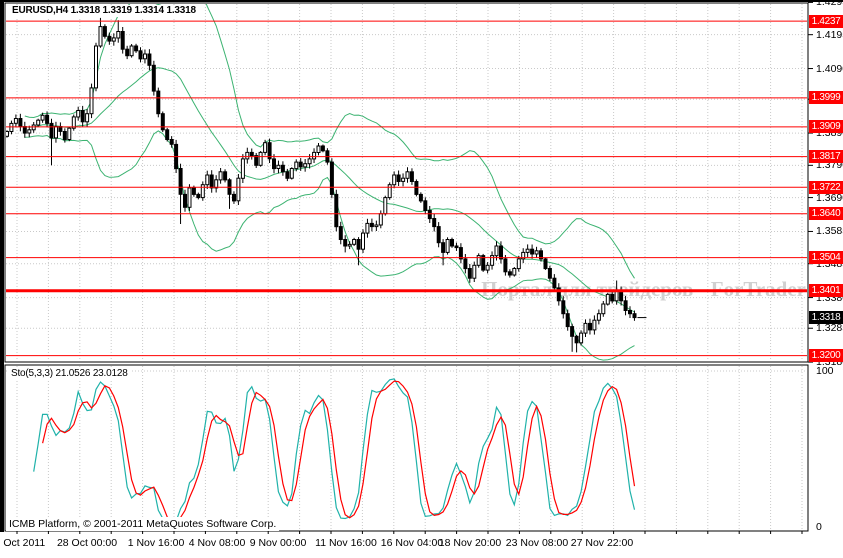 The height and width of the screenshot is (558, 843). Describe the element at coordinates (826, 98) in the screenshot. I see `level-price-badge: 1.3999` at that location.